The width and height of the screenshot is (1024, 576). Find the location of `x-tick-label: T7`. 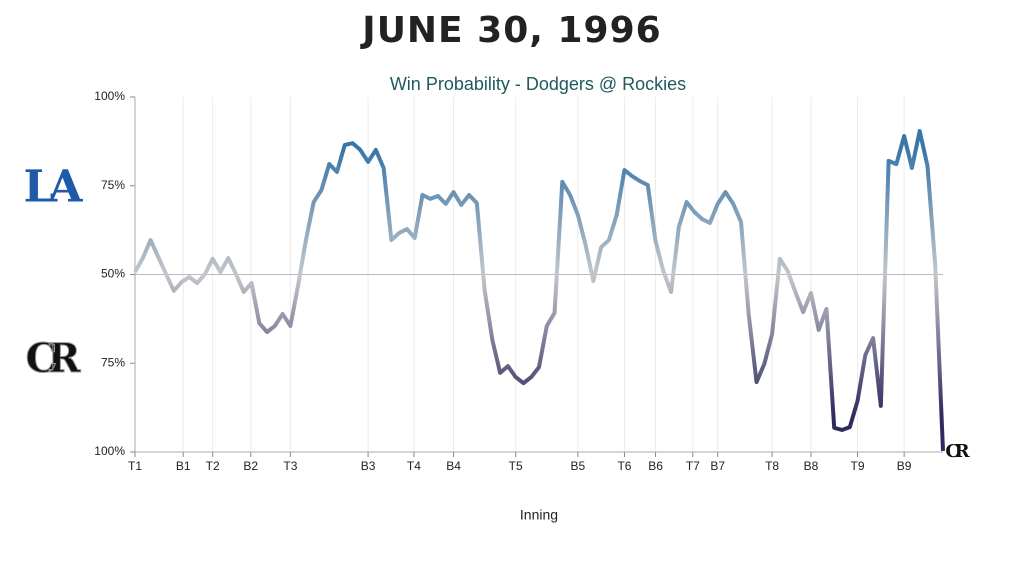

x-tick-label: T7 is located at coordinates (693, 466).